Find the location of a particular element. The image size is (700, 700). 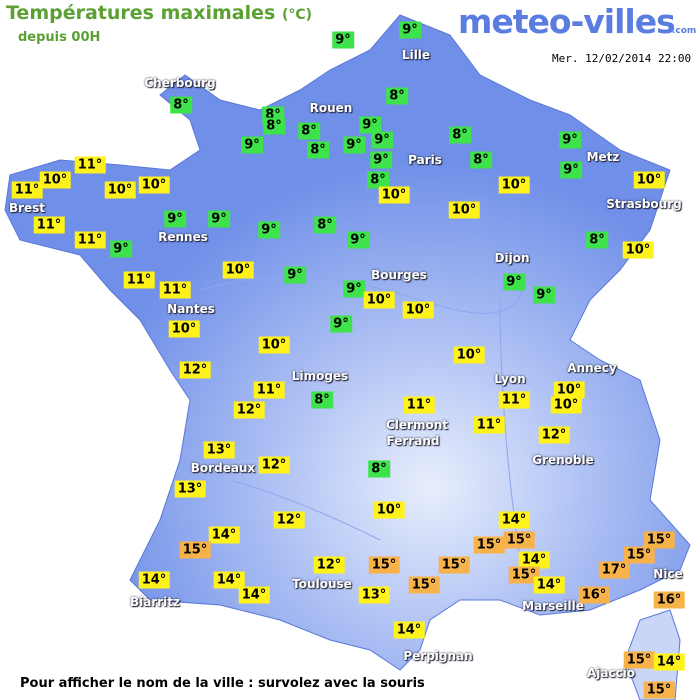

city-label: Cherbourg is located at coordinates (180, 83).